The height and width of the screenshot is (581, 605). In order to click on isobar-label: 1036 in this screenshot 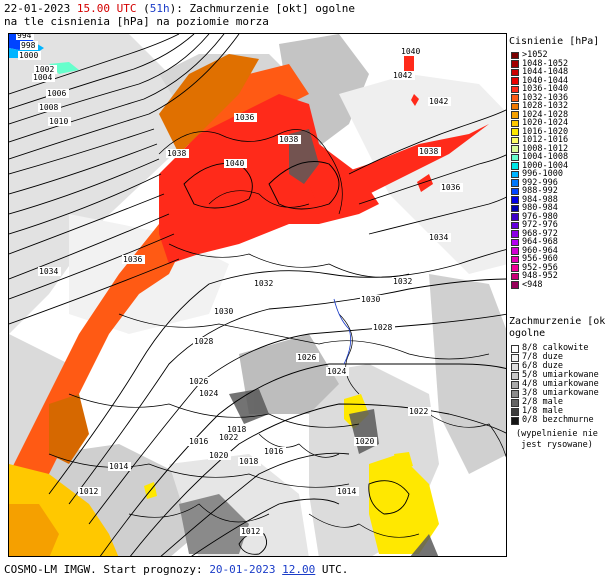, I will do `click(244, 117)`.